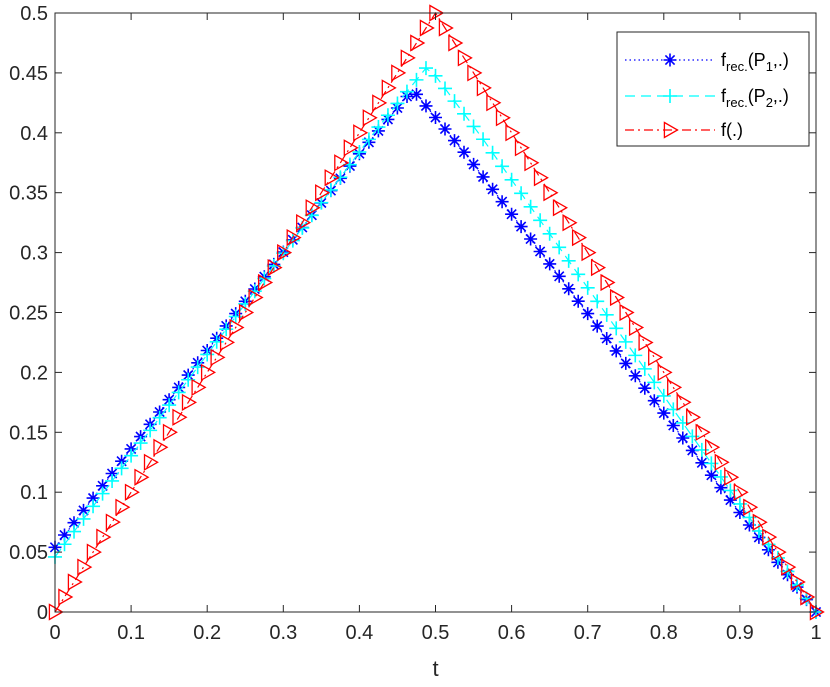 The height and width of the screenshot is (687, 830). I want to click on y-tick-label: 0.5, so click(34, 14).